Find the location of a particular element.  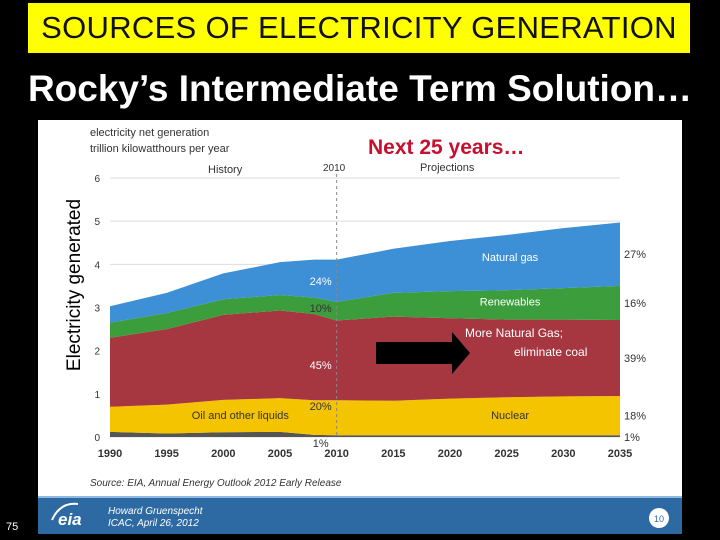

chart-header-line2: trillion kilowatthours per year is located at coordinates (160, 149).